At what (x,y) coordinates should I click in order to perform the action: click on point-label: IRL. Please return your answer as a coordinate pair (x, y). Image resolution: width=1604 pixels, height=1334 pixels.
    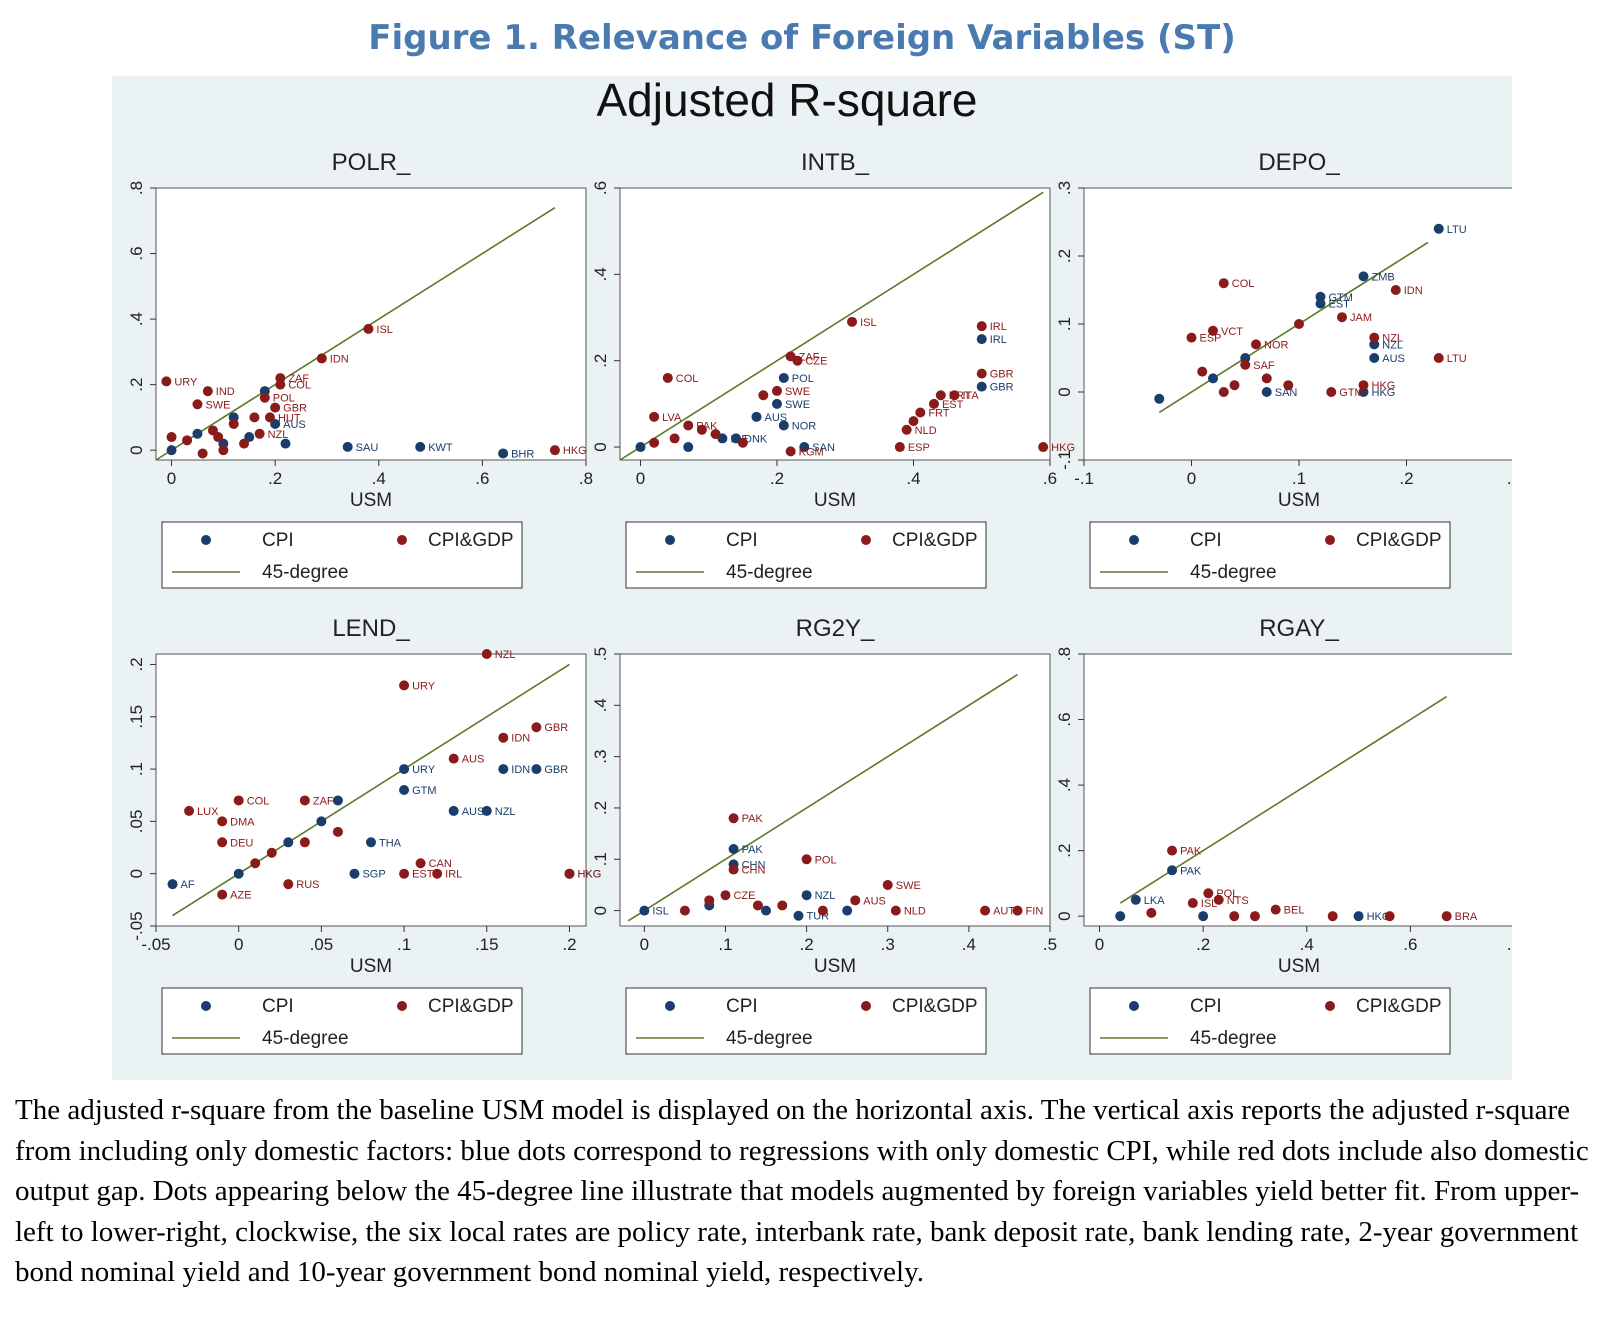
    Looking at the image, I should click on (453, 875).